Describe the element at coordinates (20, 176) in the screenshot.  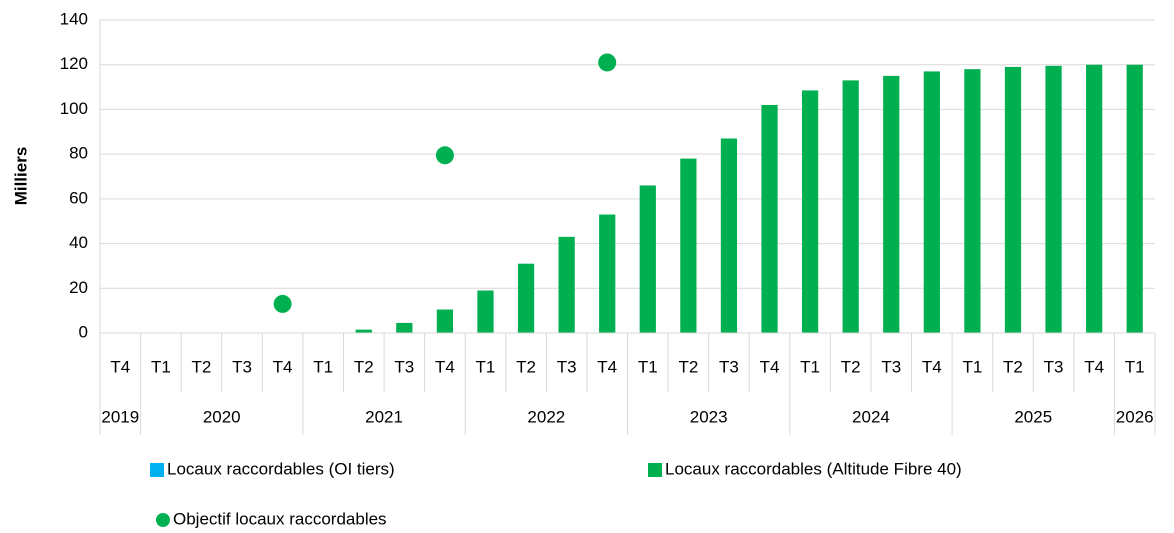
I see `y-axis-label: Milliers` at that location.